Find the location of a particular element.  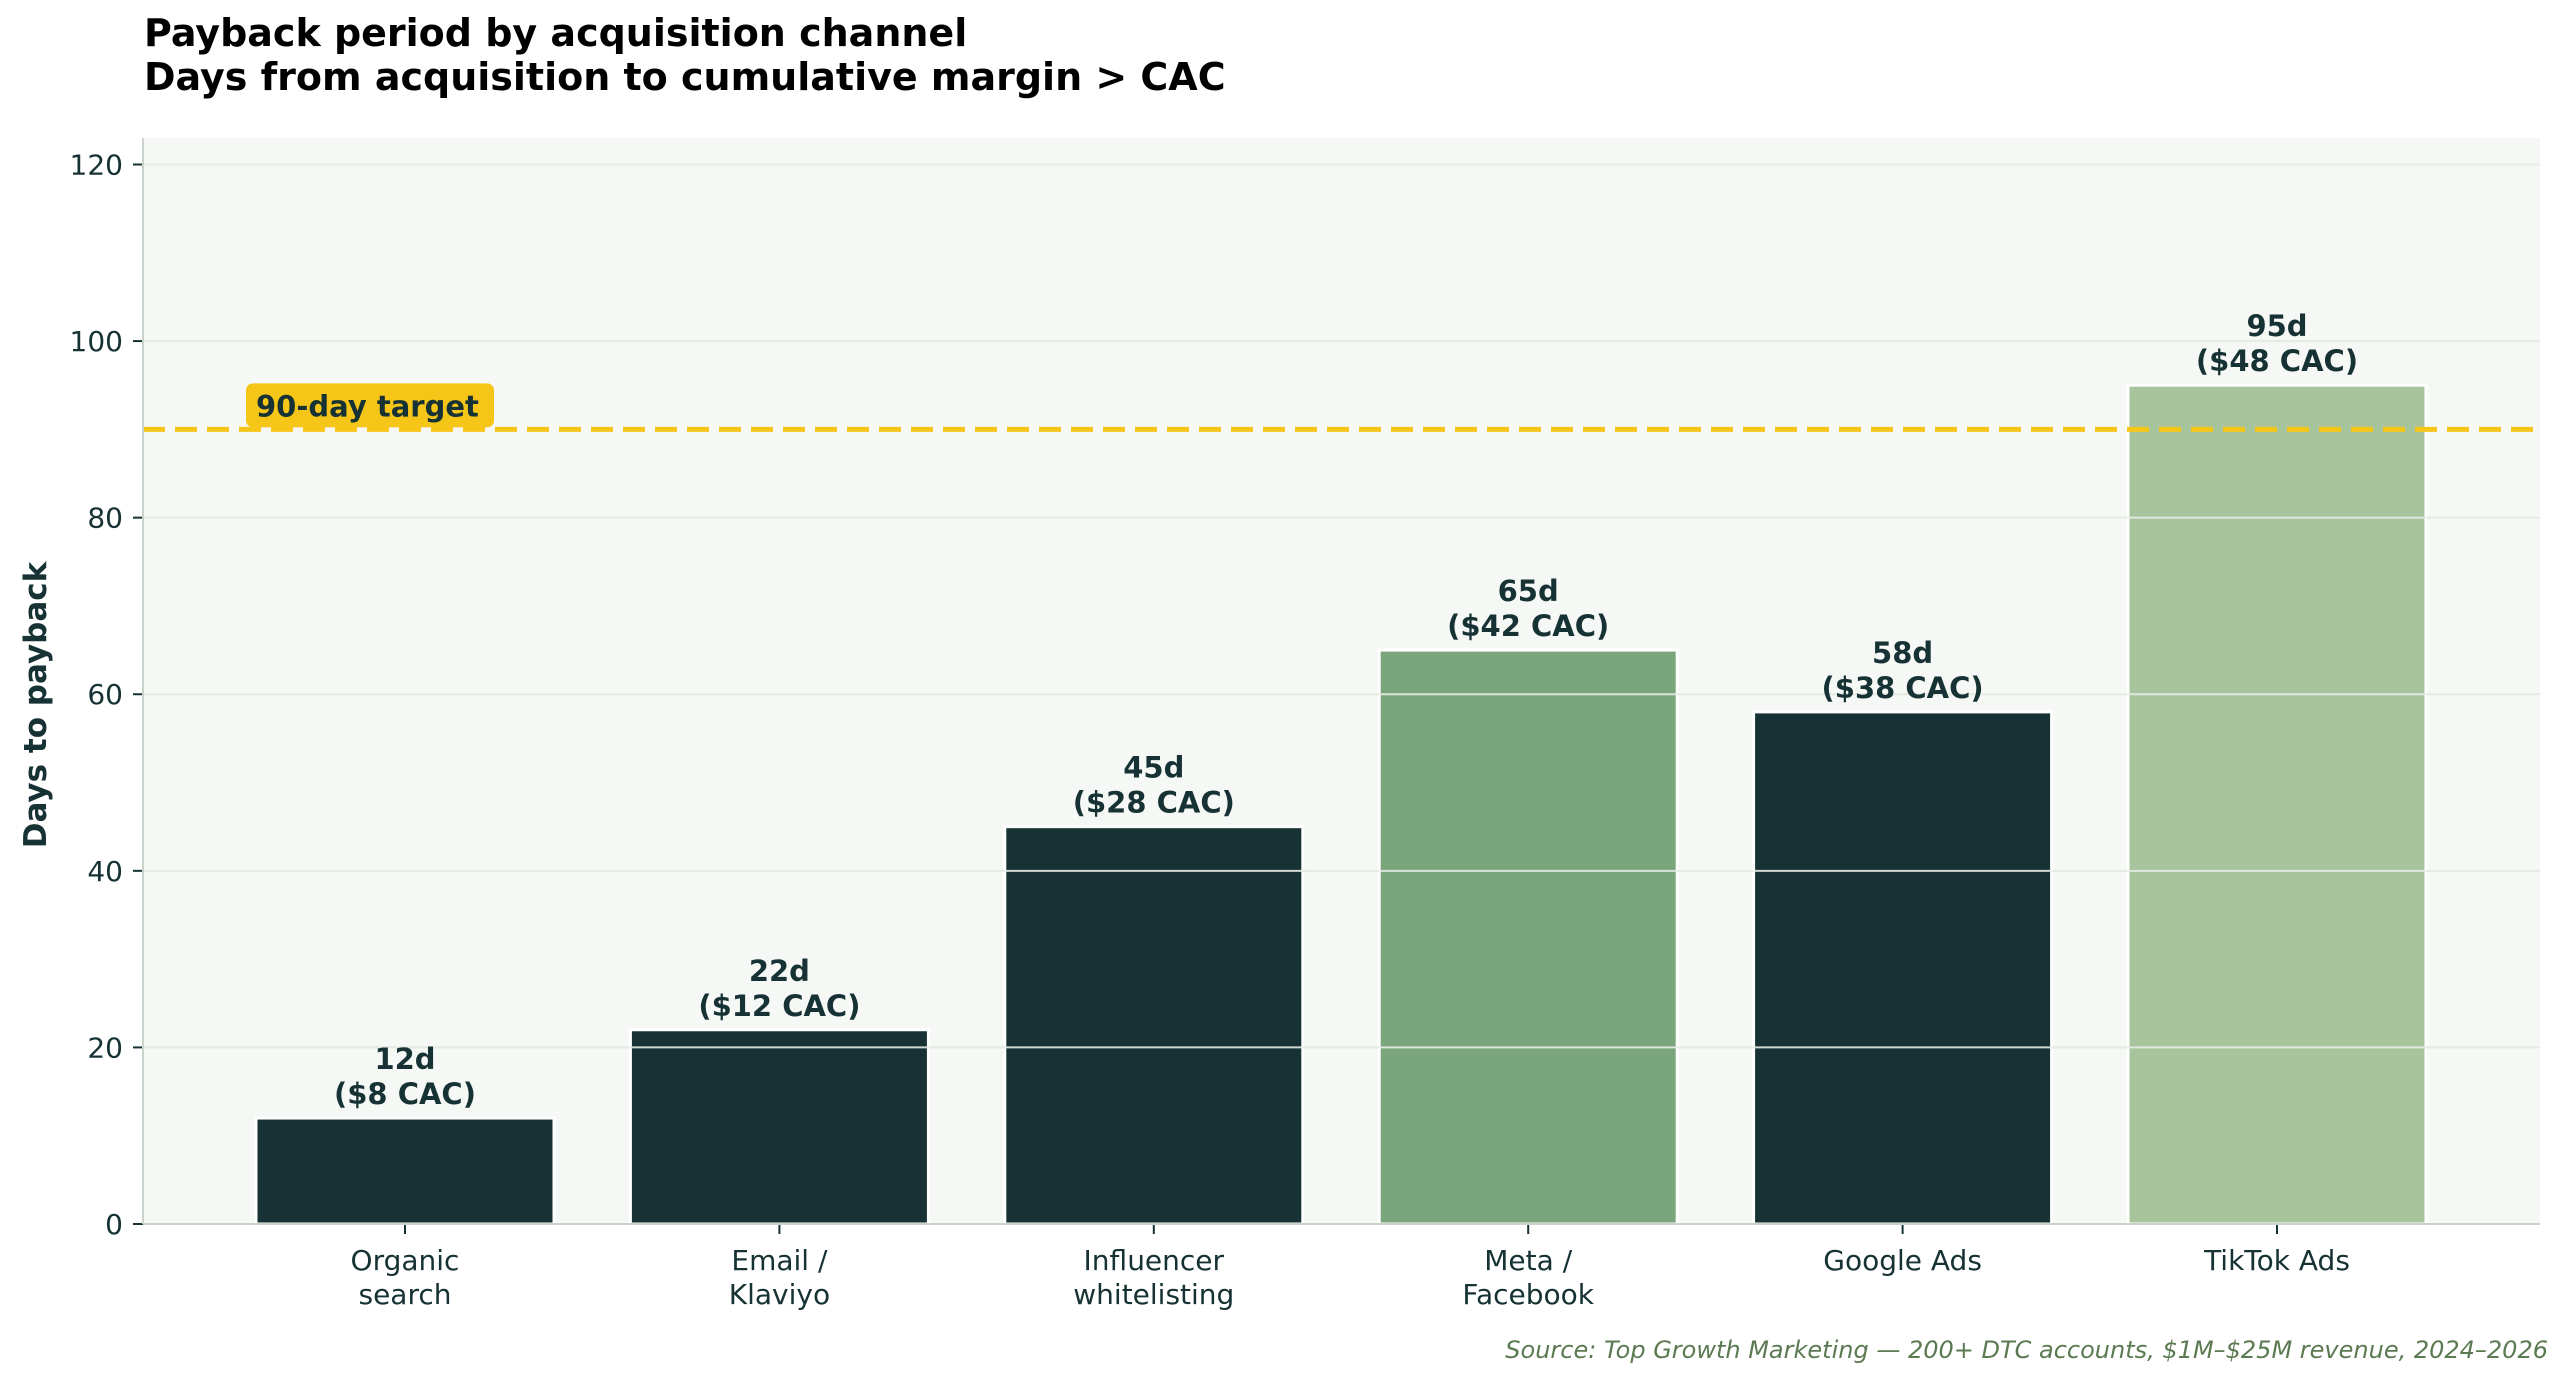

x-tick-label: Meta / is located at coordinates (1528, 1260).